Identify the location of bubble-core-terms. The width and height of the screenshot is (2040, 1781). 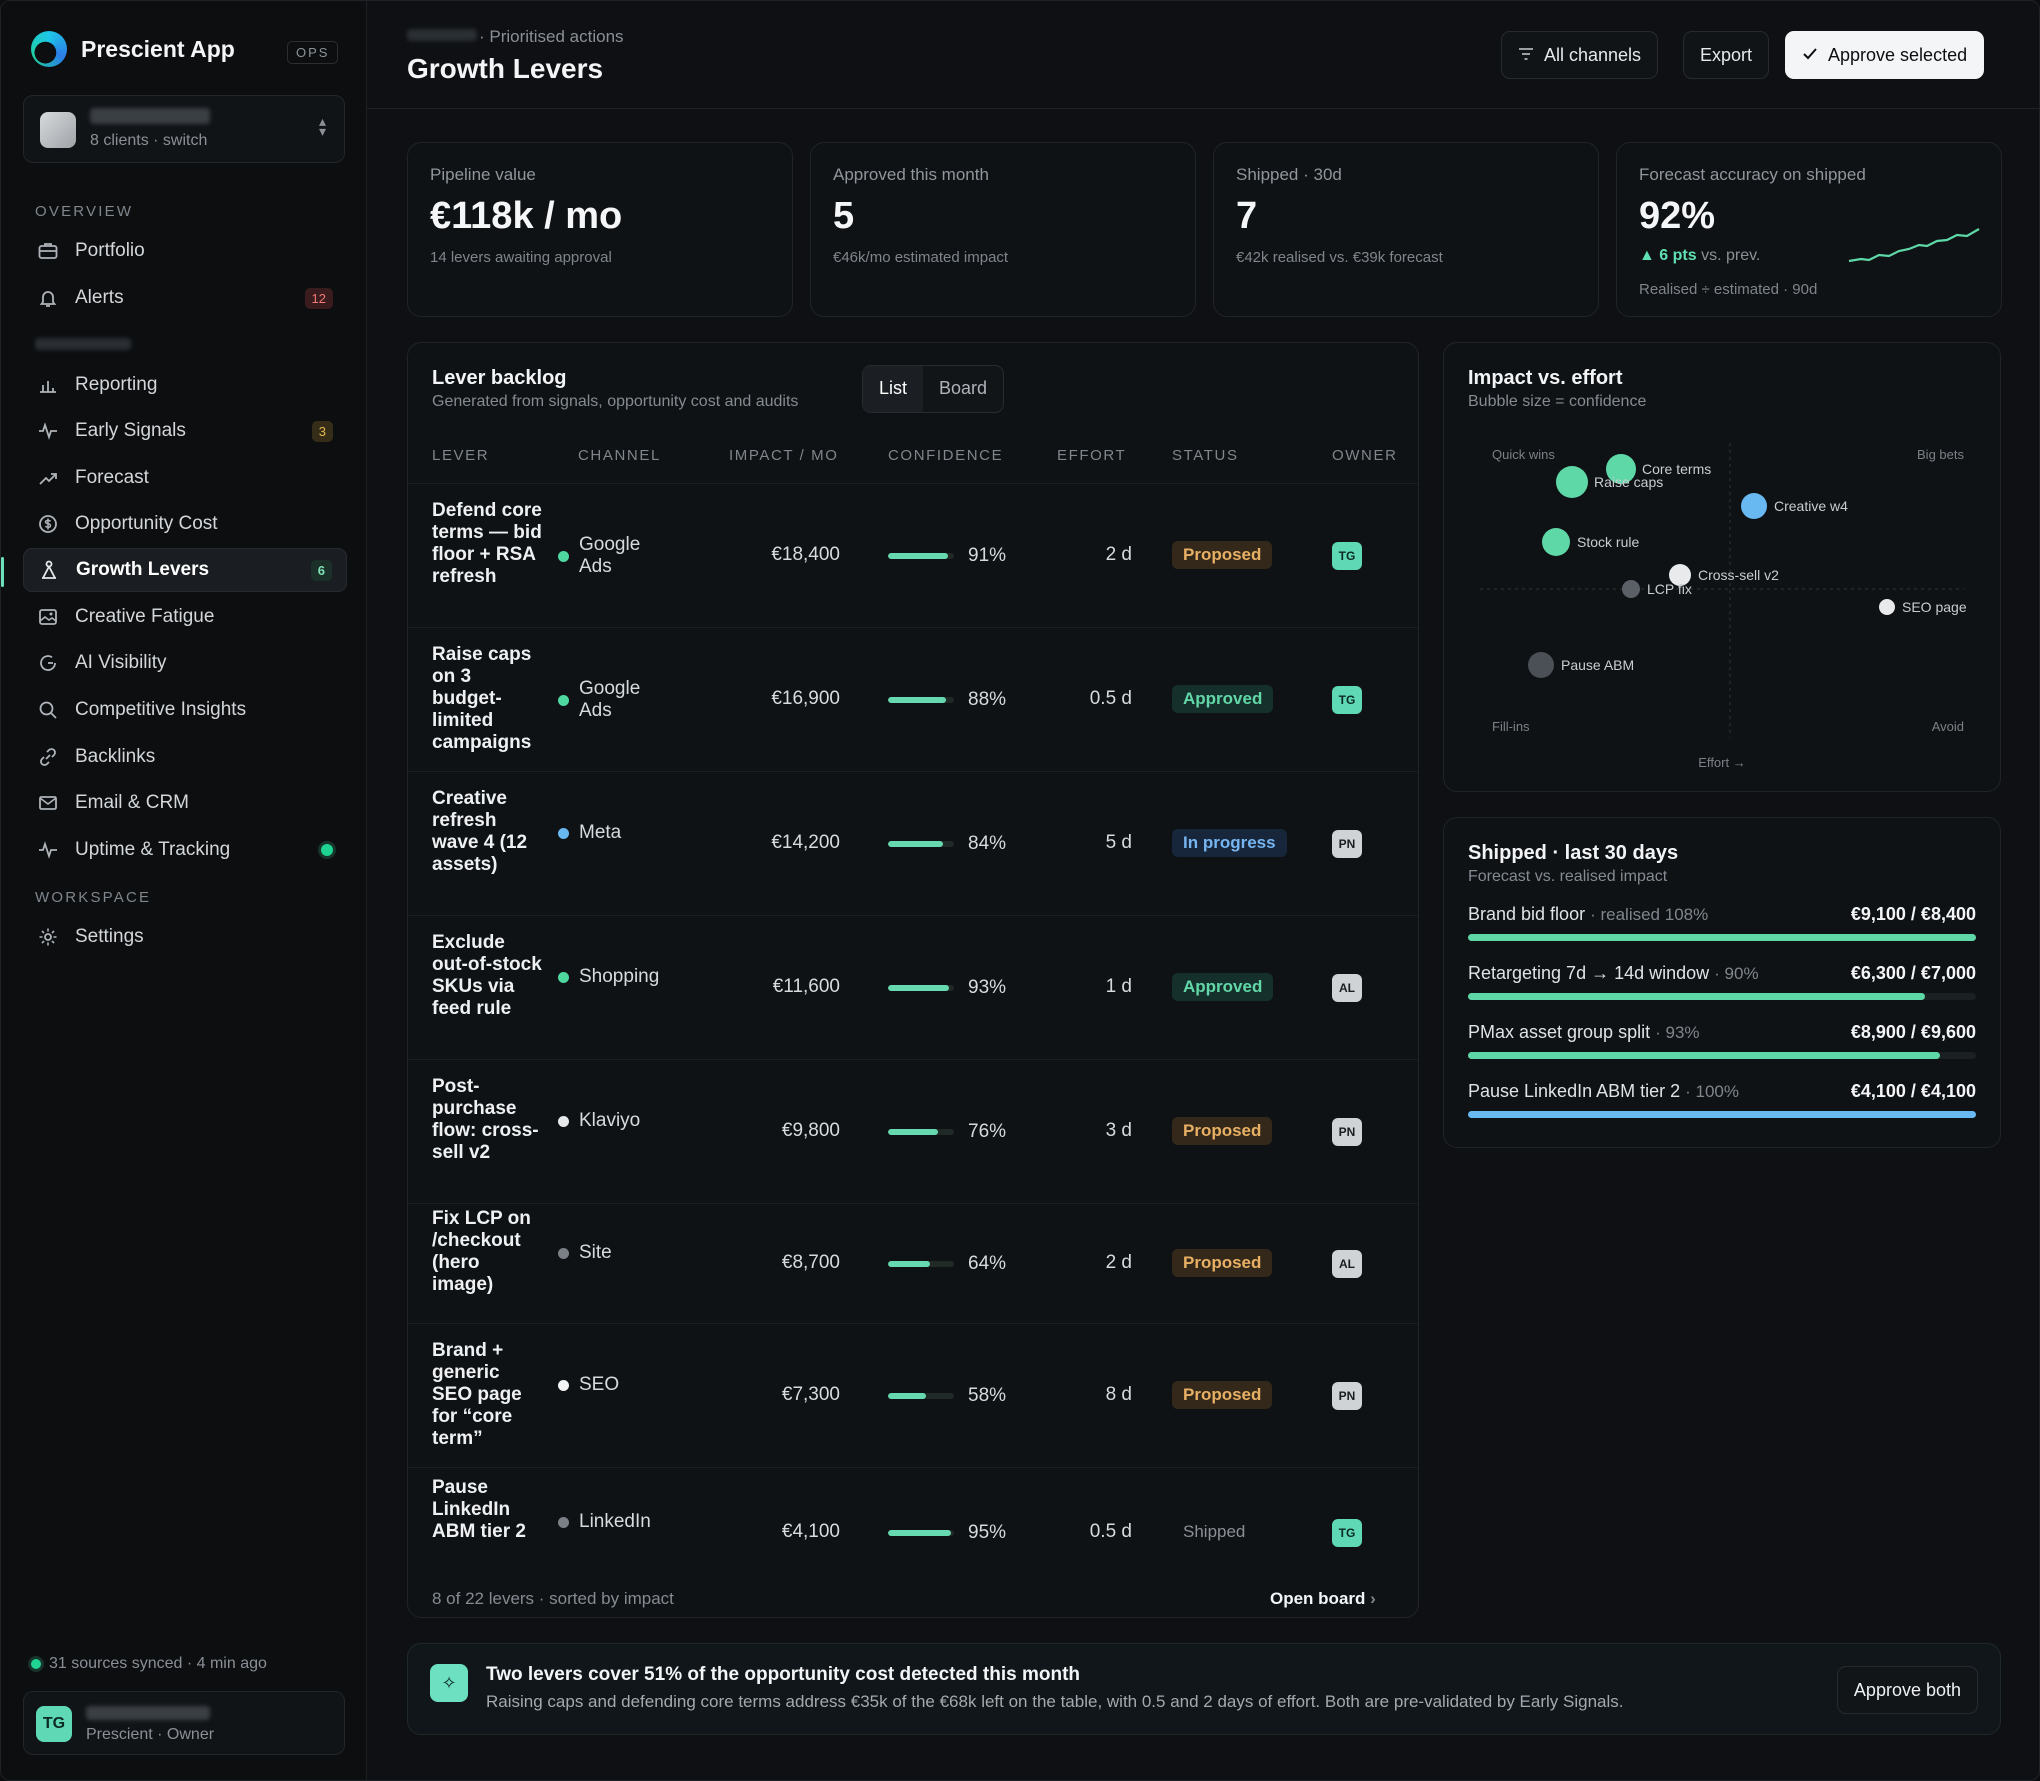
(1621, 469).